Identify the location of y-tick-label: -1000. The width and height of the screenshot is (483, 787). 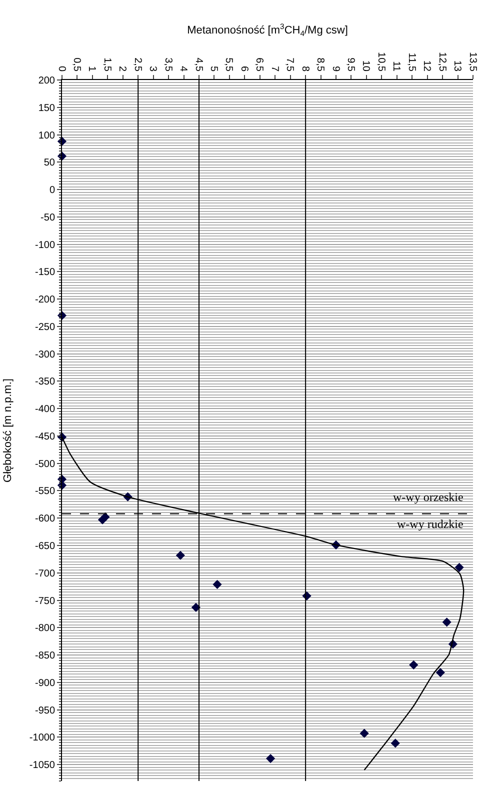
(42, 738).